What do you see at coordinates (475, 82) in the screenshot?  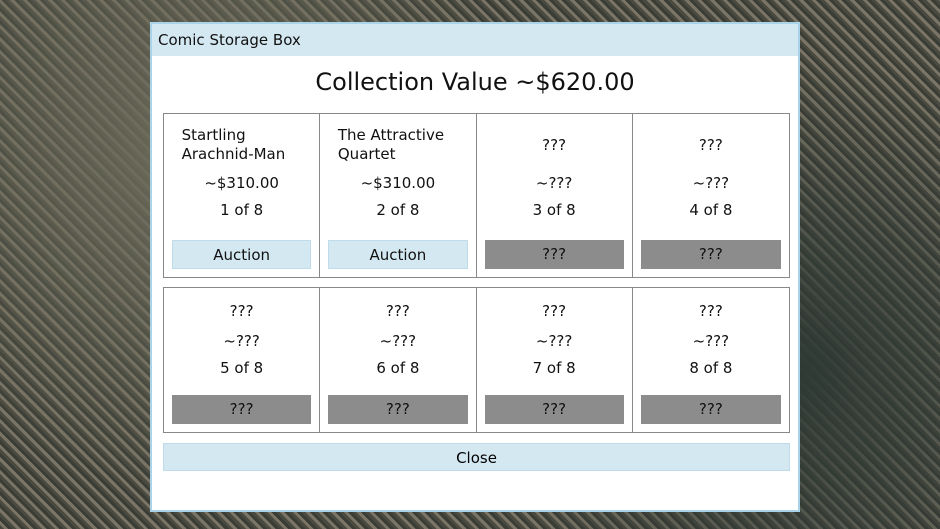 I see `collection-value: Collection Value ~$620.00` at bounding box center [475, 82].